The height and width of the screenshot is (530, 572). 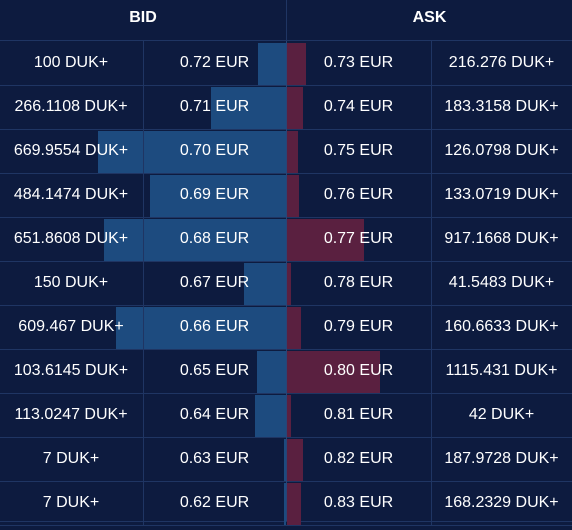 What do you see at coordinates (501, 414) in the screenshot?
I see `ask-quantity: 42 DUK+` at bounding box center [501, 414].